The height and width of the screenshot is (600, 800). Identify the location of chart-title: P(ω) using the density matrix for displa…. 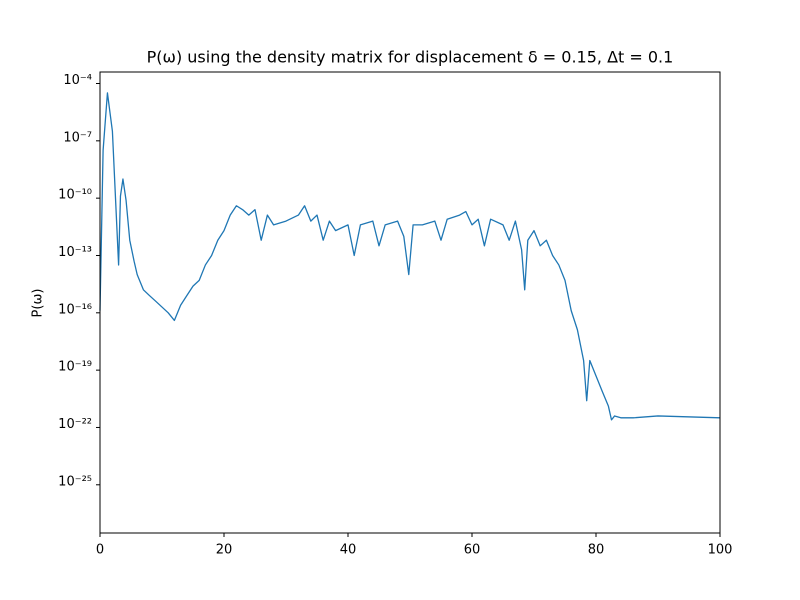
(410, 57).